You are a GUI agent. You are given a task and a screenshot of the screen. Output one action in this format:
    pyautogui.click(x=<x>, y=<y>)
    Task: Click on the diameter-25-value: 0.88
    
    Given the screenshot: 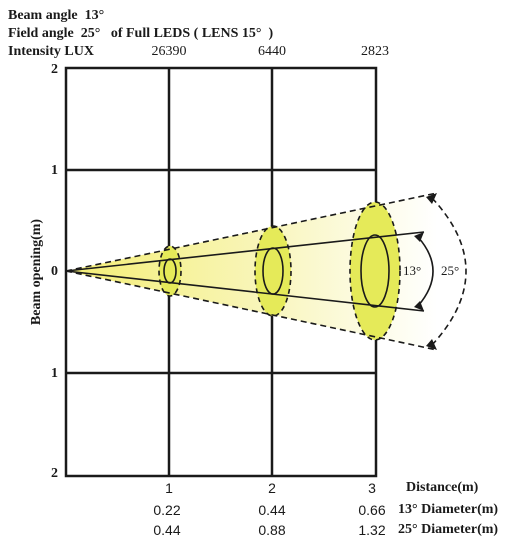 What is the action you would take?
    pyautogui.click(x=272, y=530)
    